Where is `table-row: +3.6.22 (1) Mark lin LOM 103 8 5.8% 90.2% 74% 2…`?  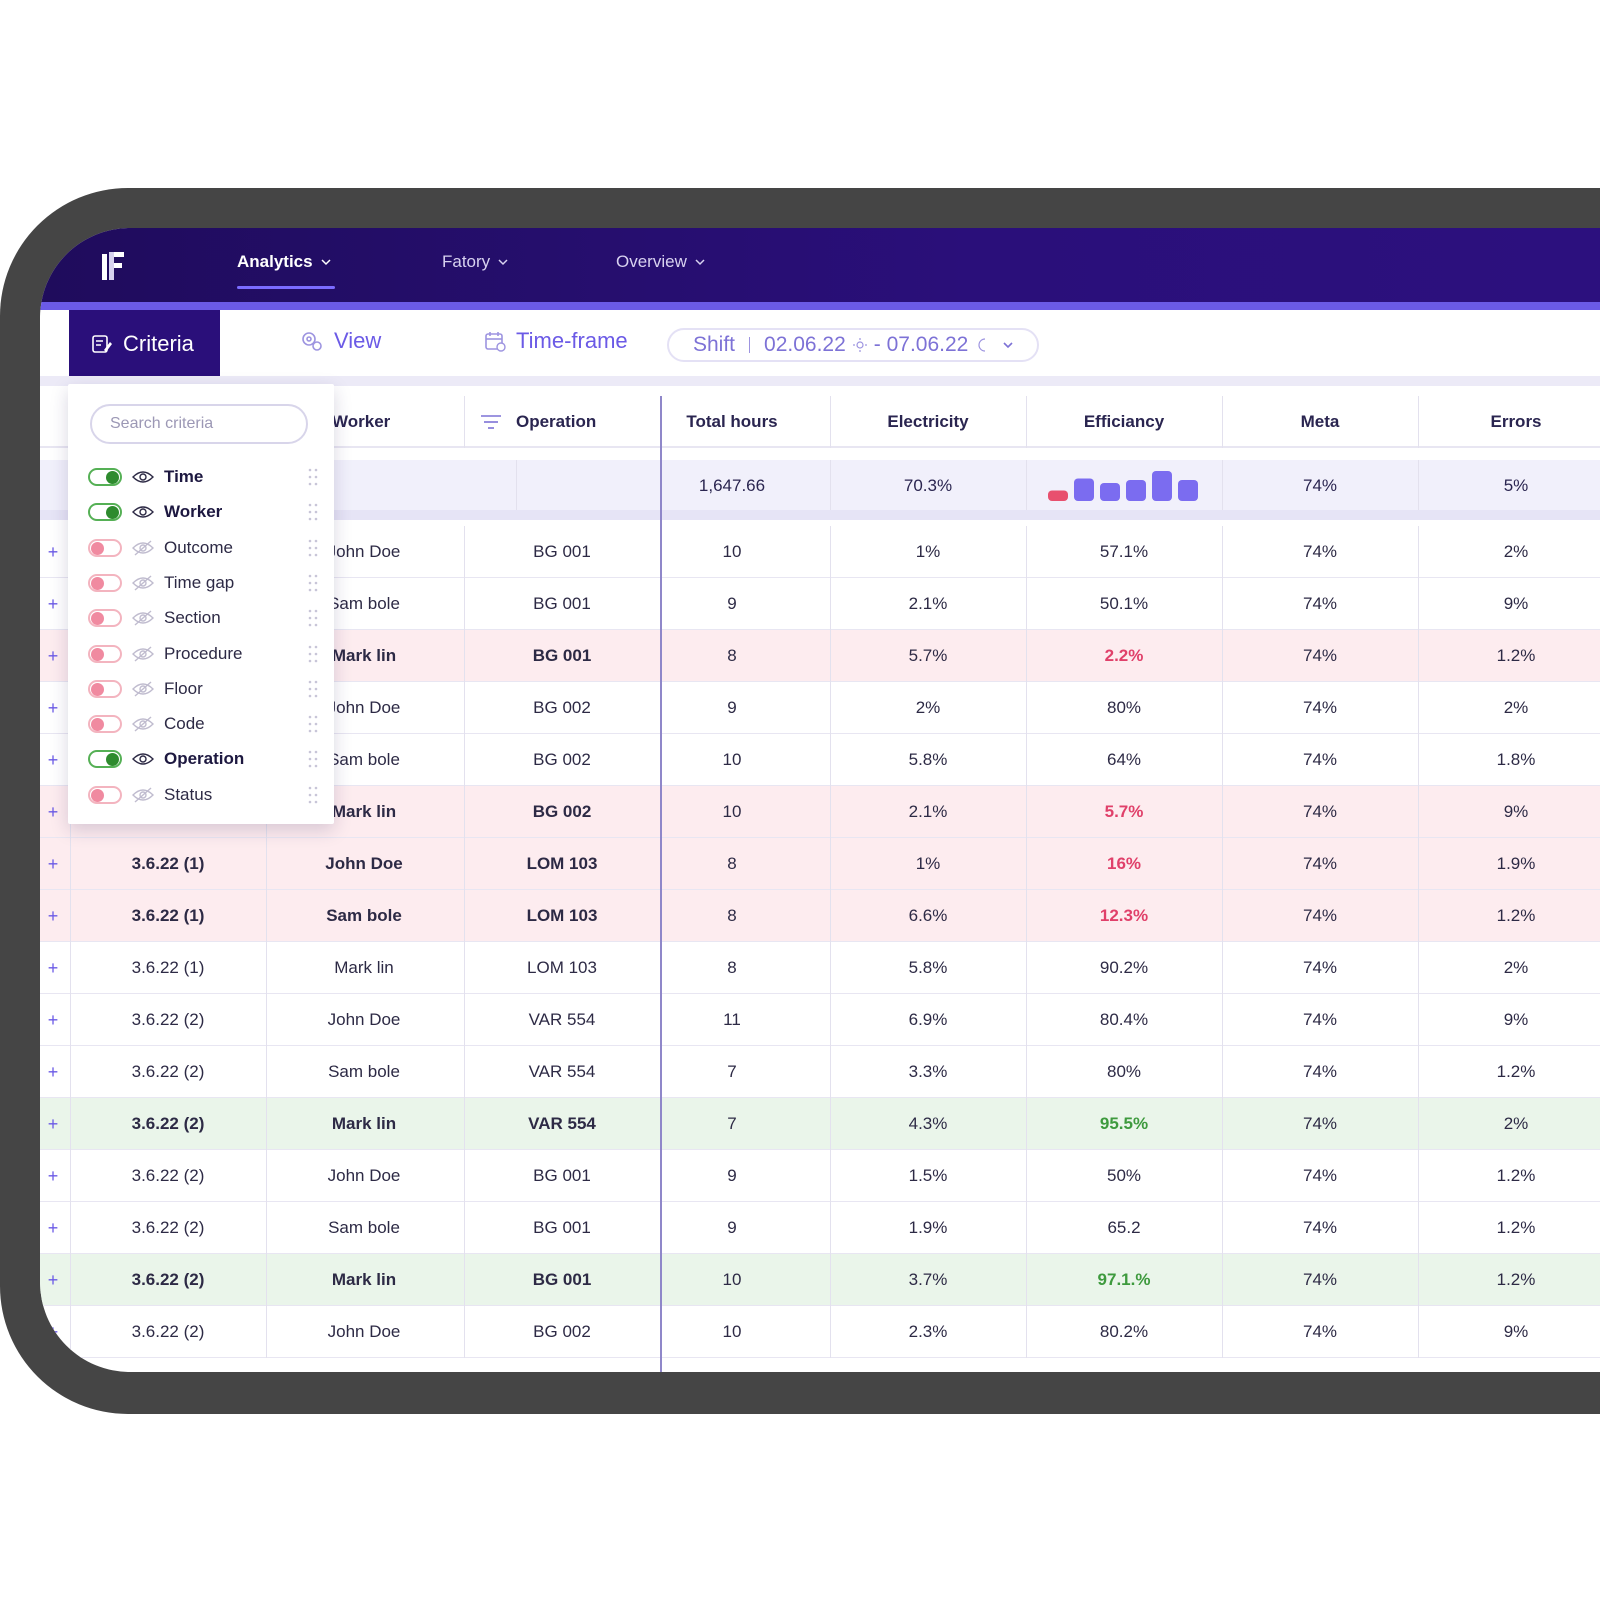
table-row: +3.6.22 (1) Mark lin LOM 103 8 5.8% 90.2% 74% 2… is located at coordinates (820, 968).